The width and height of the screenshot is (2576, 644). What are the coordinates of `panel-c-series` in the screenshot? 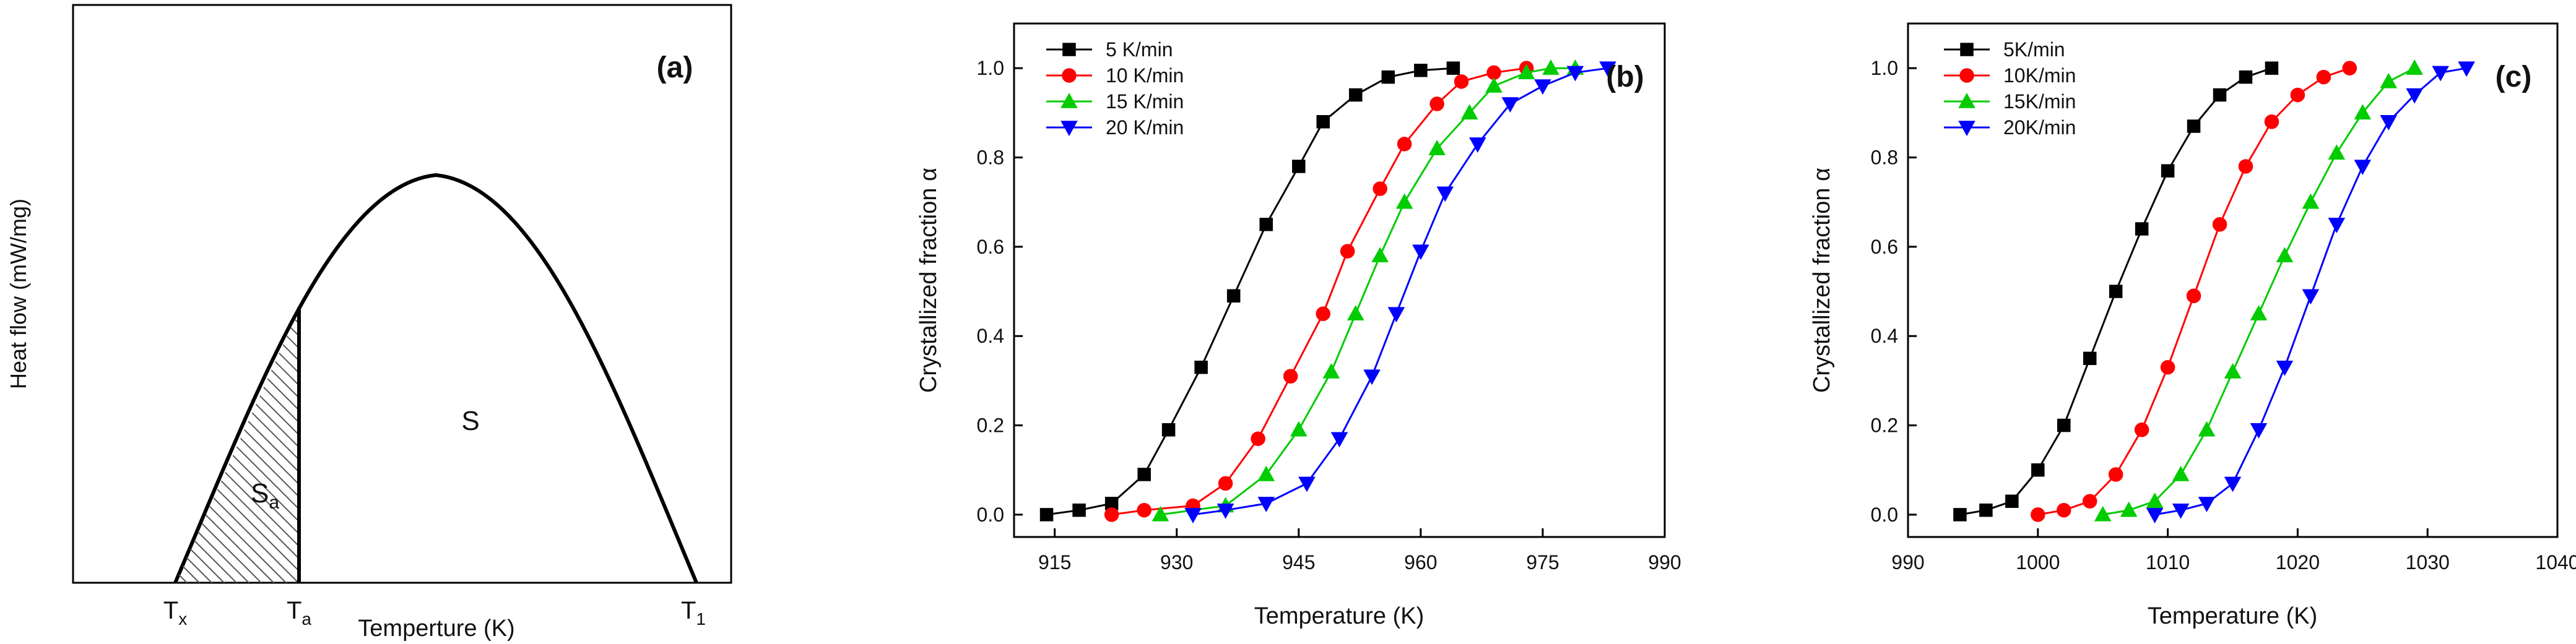 It's located at (2214, 291).